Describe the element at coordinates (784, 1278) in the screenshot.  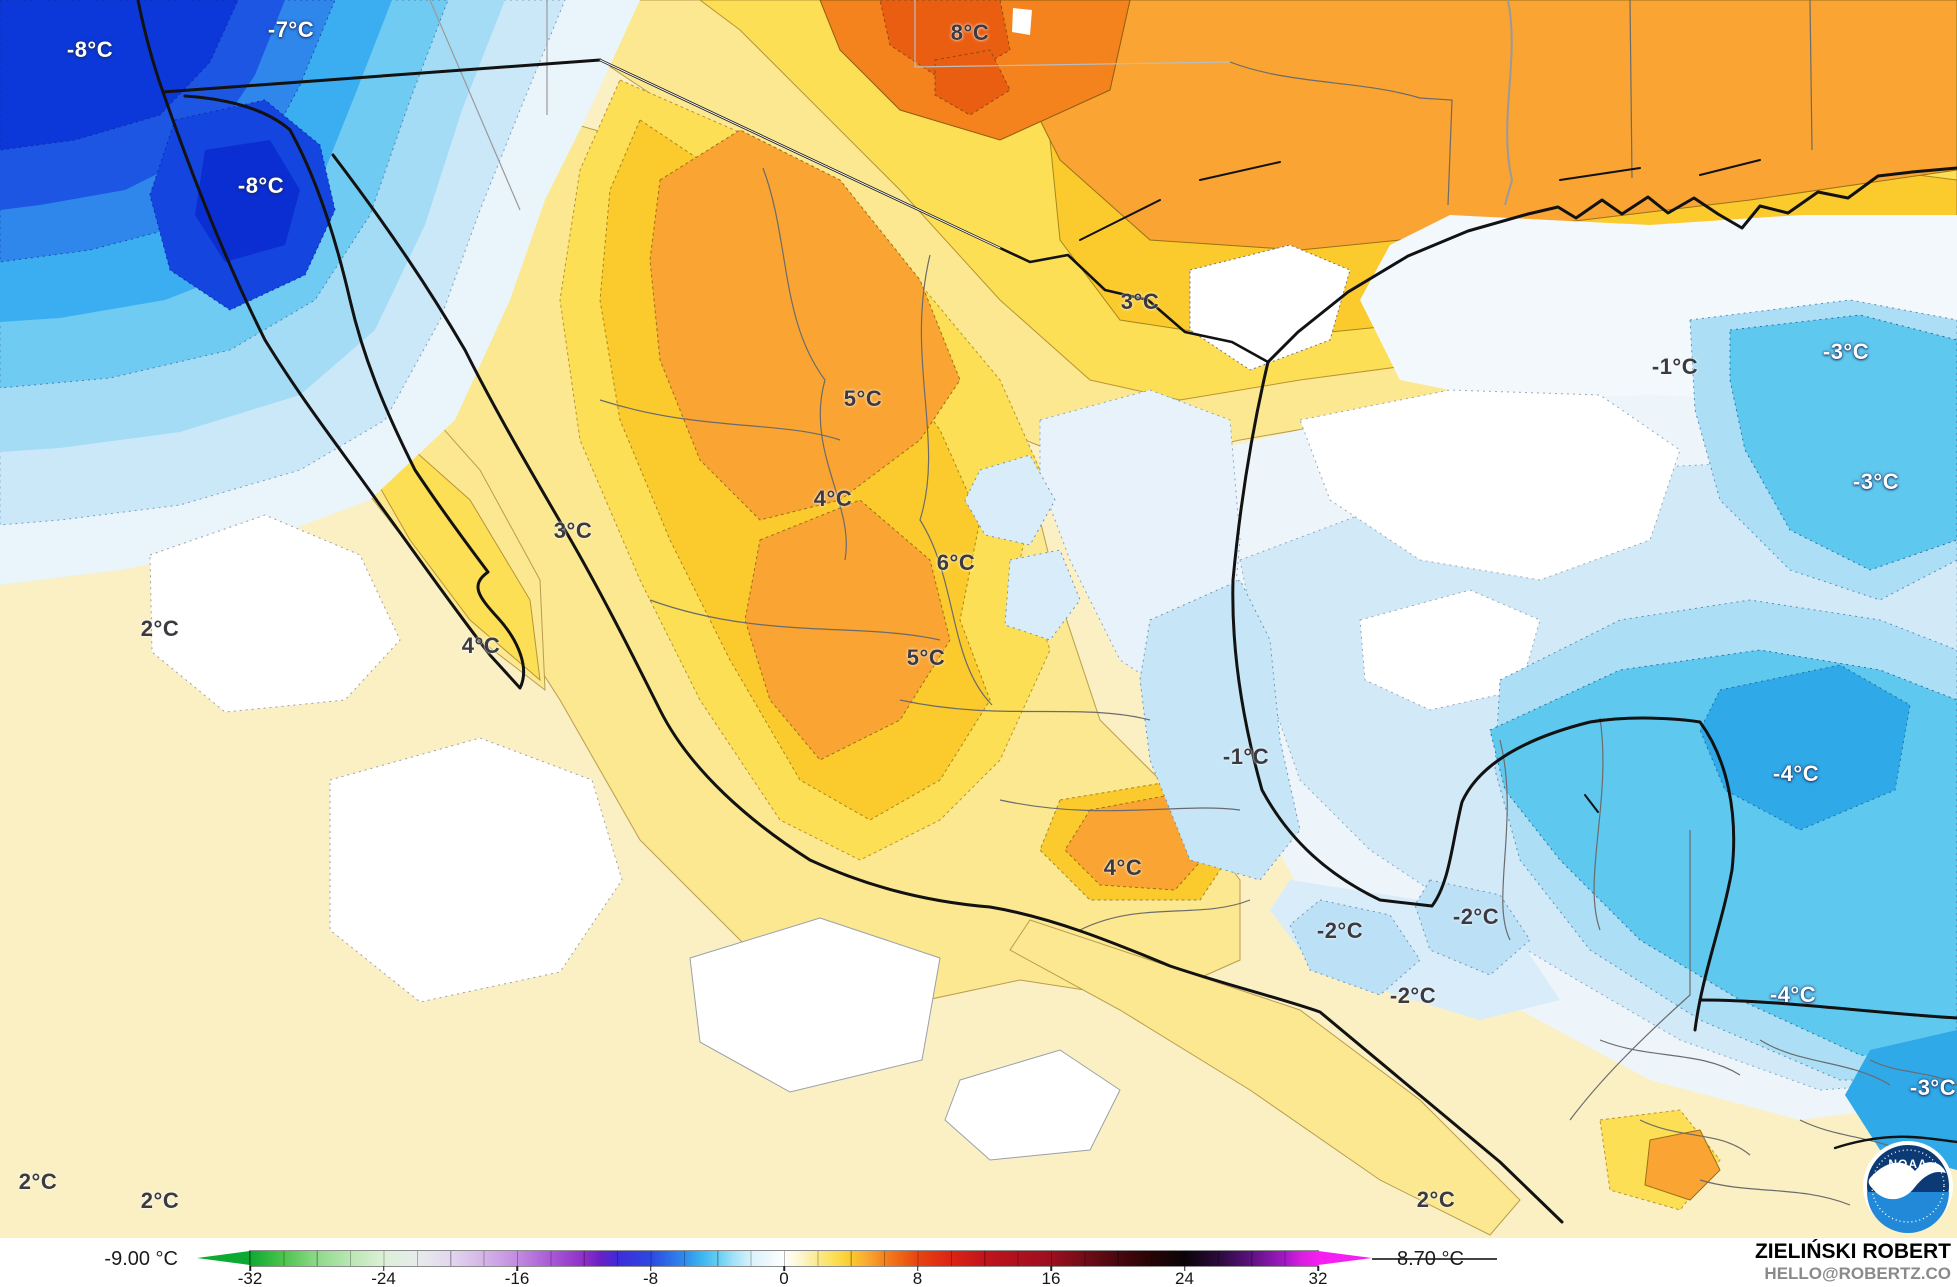
I see `colorbar-tick-label: 0` at that location.